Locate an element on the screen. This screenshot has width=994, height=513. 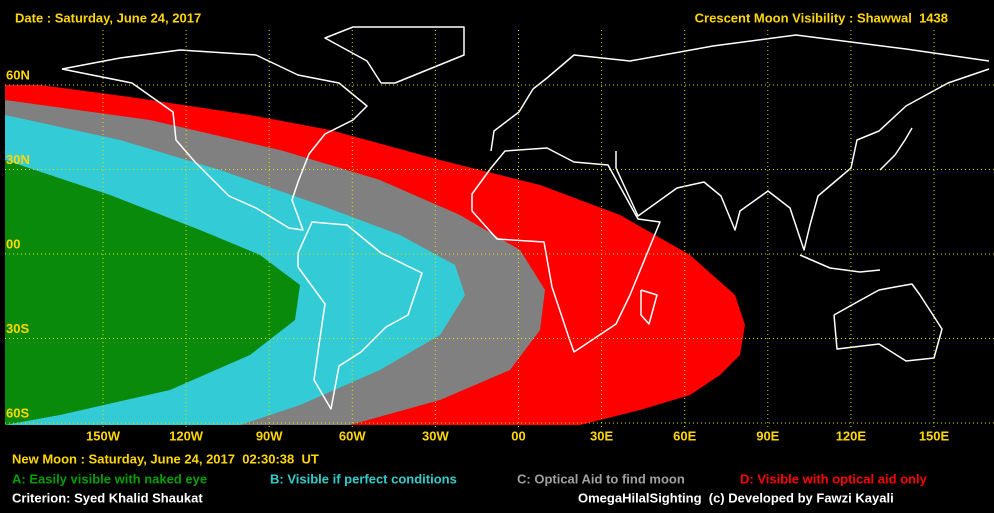
legend-d: D: Visible with optical aid only is located at coordinates (834, 478).